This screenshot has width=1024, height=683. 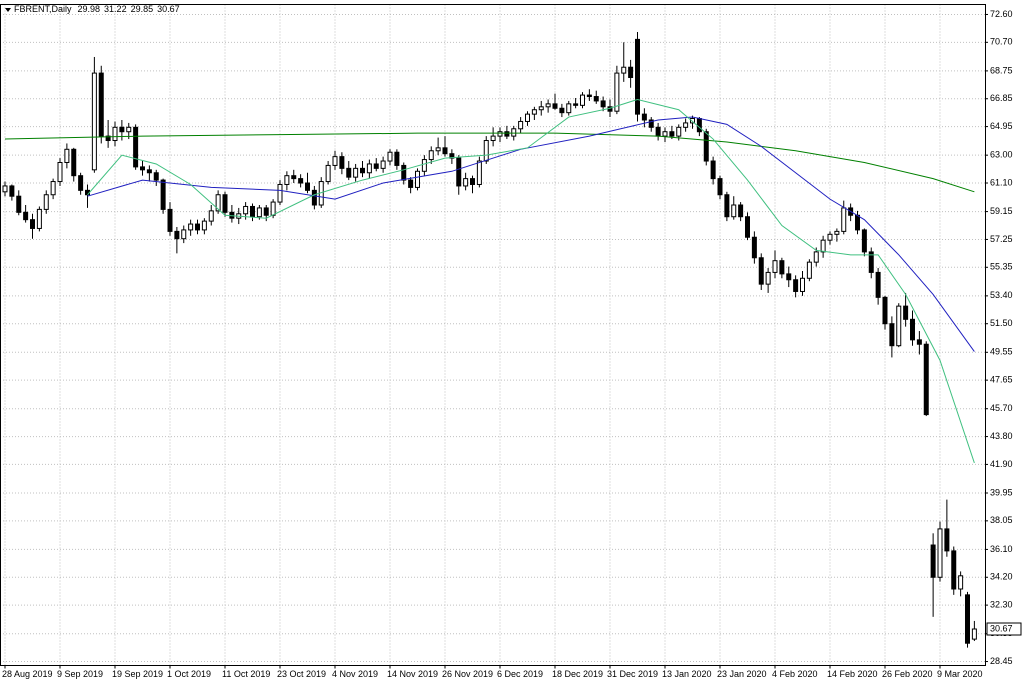 I want to click on x-tick-label: 23 Oct 2019, so click(x=301, y=674).